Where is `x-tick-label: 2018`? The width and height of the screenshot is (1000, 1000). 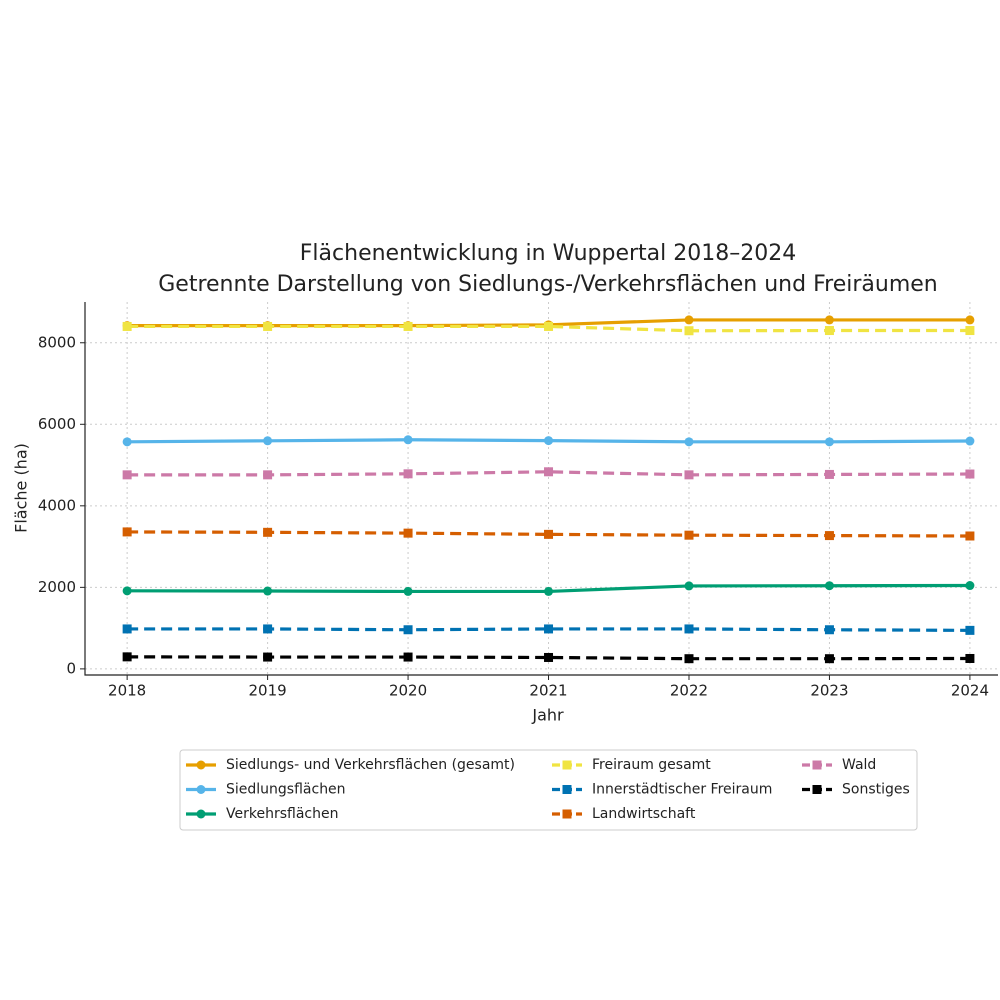
x-tick-label: 2018 is located at coordinates (127, 691).